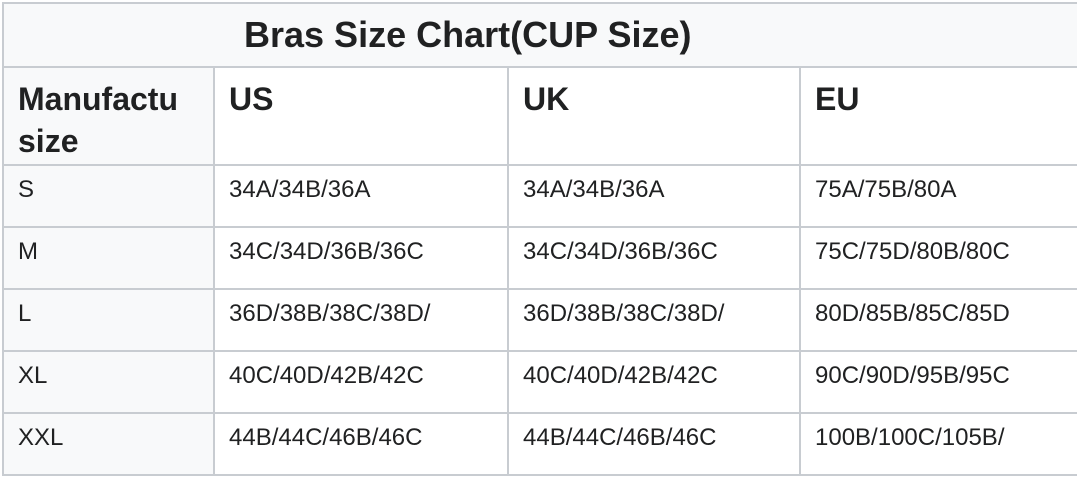 The image size is (1077, 495). Describe the element at coordinates (937, 116) in the screenshot. I see `header-eu: EU` at that location.